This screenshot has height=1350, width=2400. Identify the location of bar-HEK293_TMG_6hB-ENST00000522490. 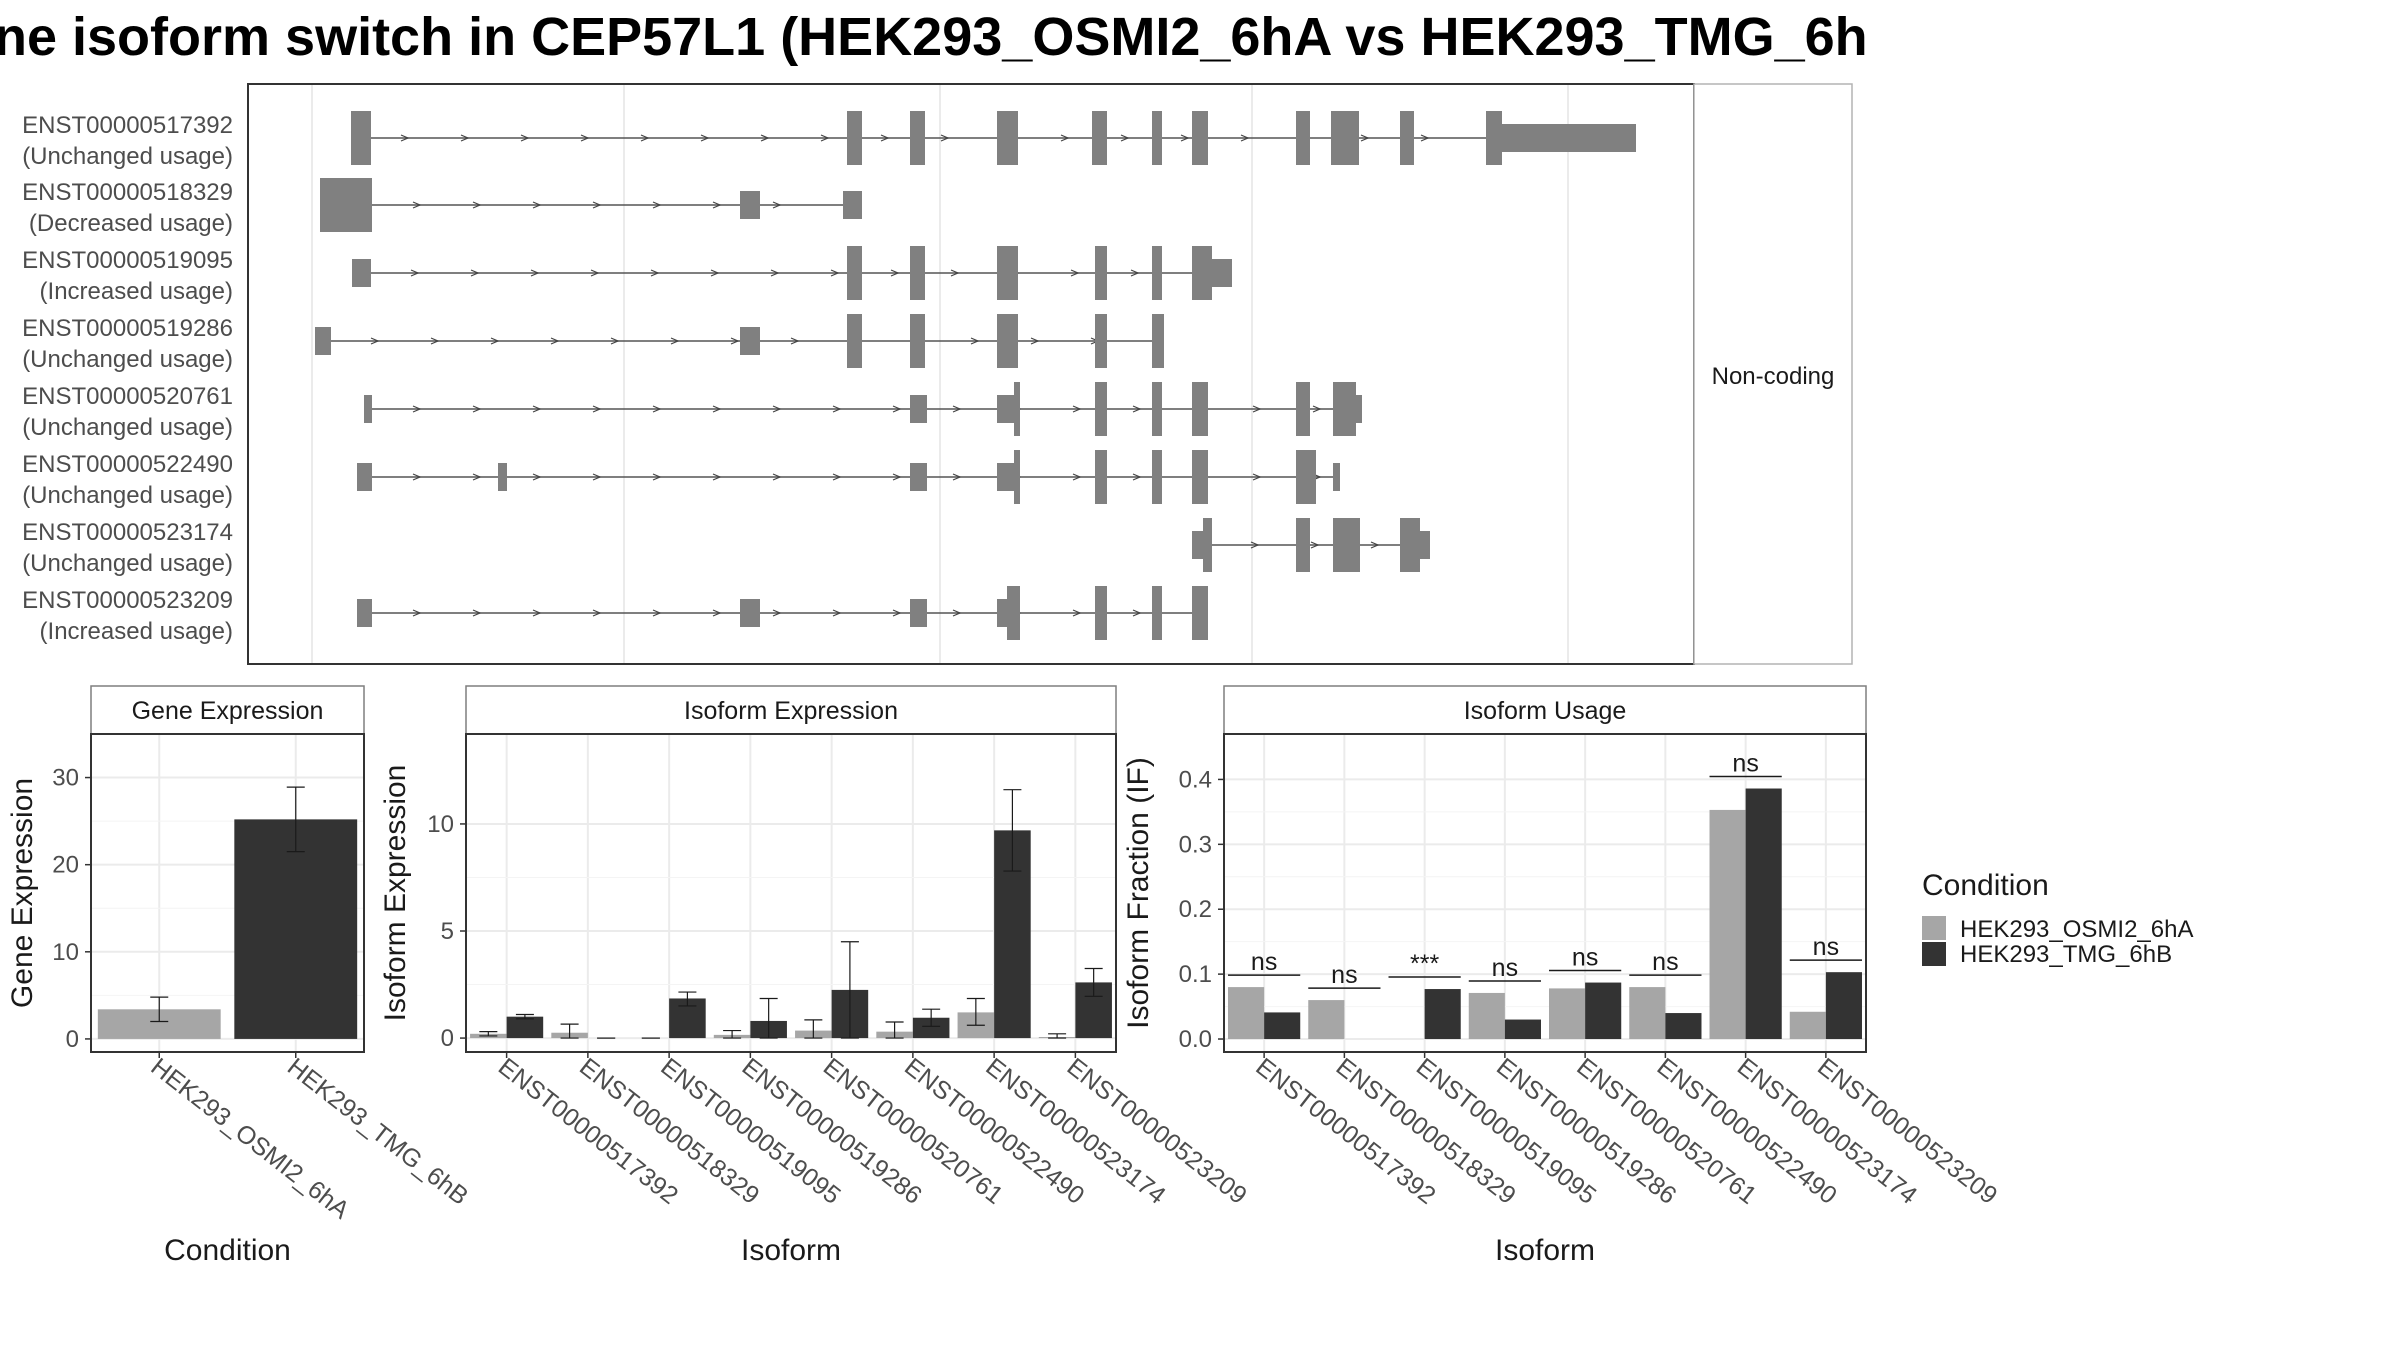
(1683, 1026).